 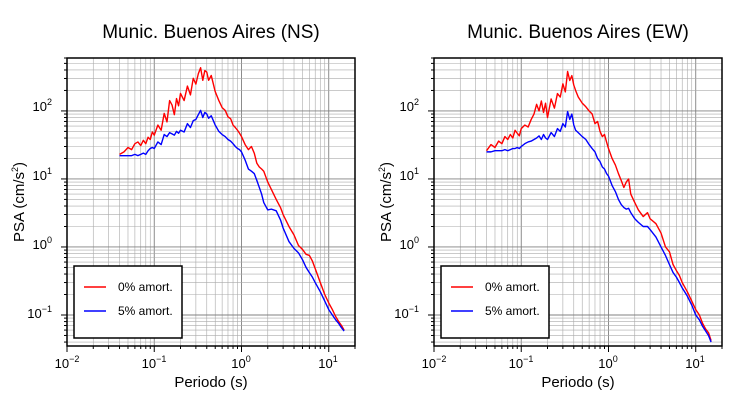 I want to click on chart-title: Munic. Buenos Aires (NS), so click(x=211, y=32).